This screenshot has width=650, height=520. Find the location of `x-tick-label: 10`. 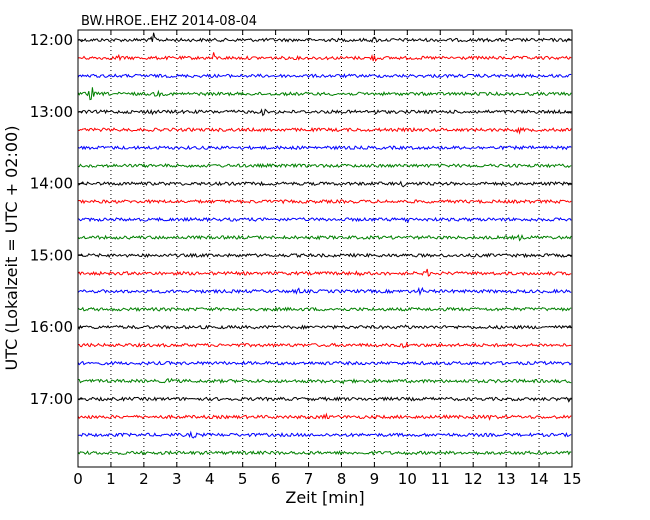

x-tick-label: 10 is located at coordinates (407, 479).